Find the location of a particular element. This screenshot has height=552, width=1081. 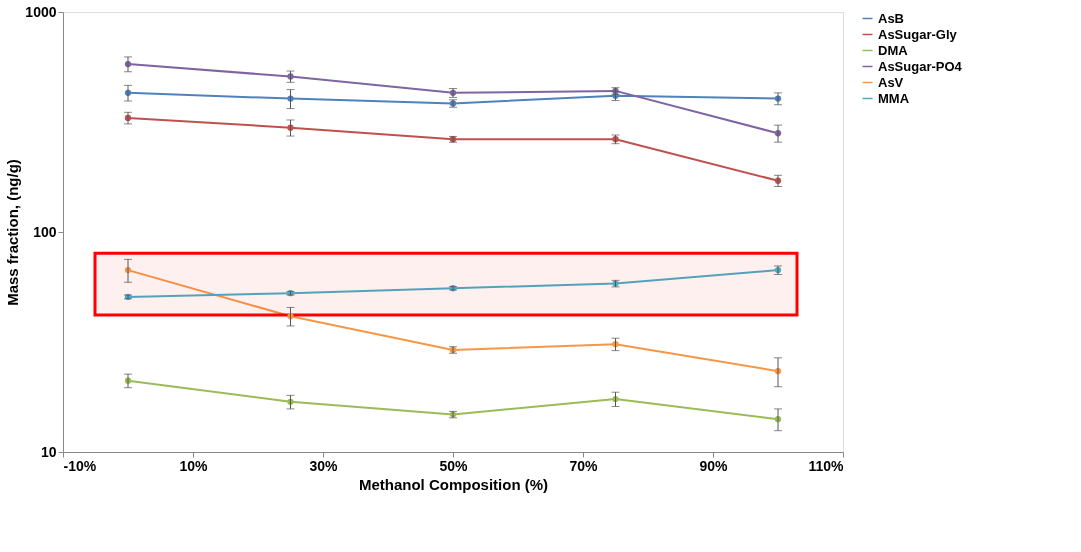

x-tick-label: 10% is located at coordinates (194, 465).